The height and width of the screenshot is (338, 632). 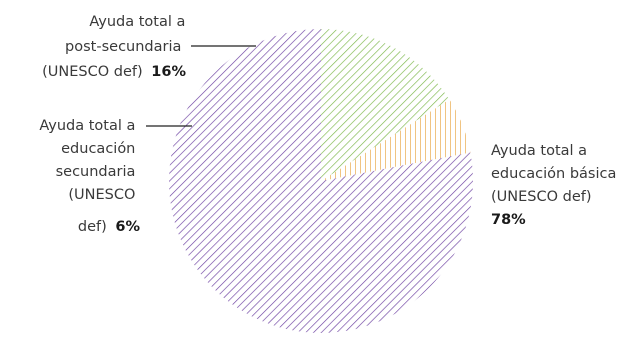 What do you see at coordinates (508, 220) in the screenshot?
I see `slice-value-label: 78%` at bounding box center [508, 220].